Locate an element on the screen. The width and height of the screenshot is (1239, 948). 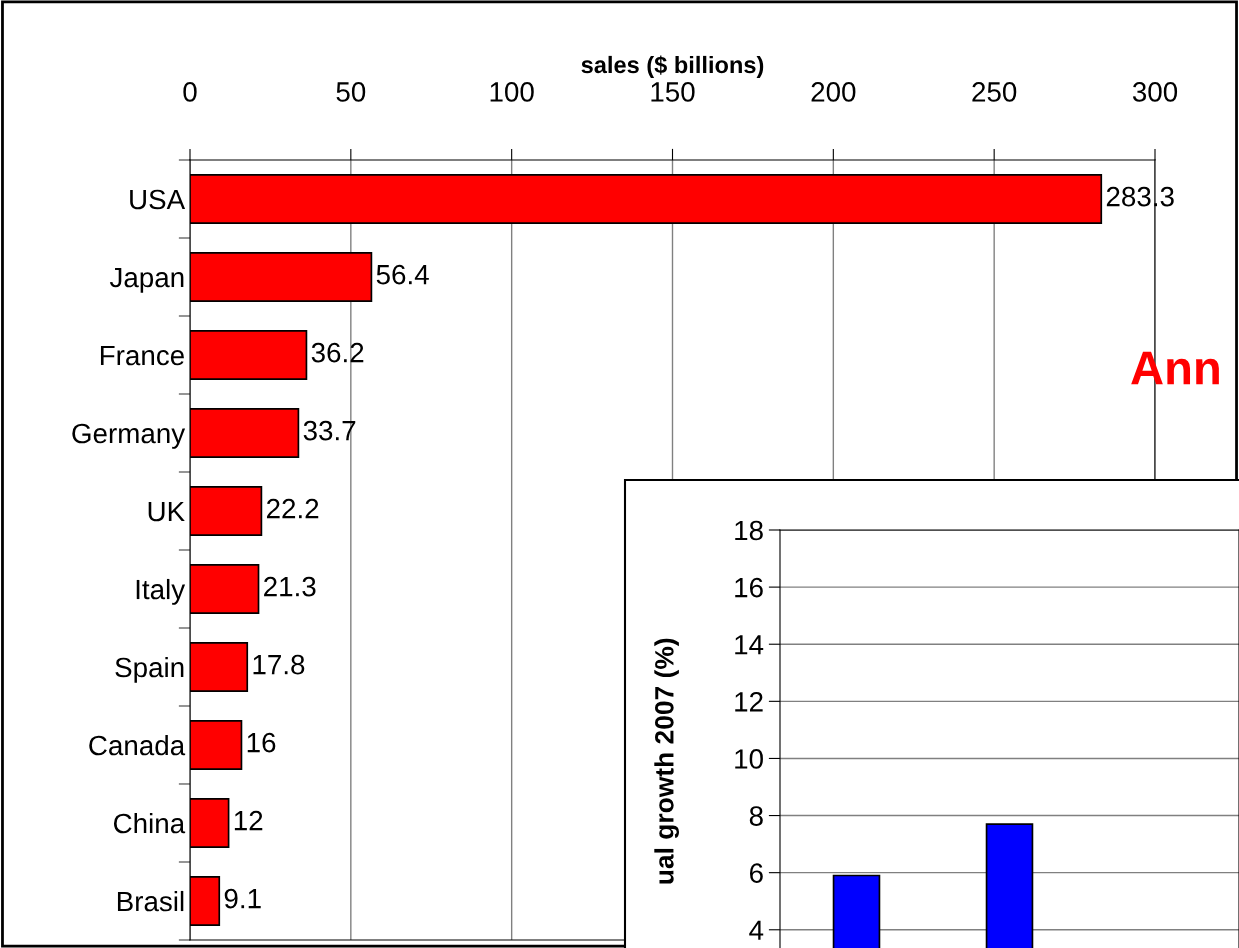
y-tick-label: Spain is located at coordinates (149, 669).